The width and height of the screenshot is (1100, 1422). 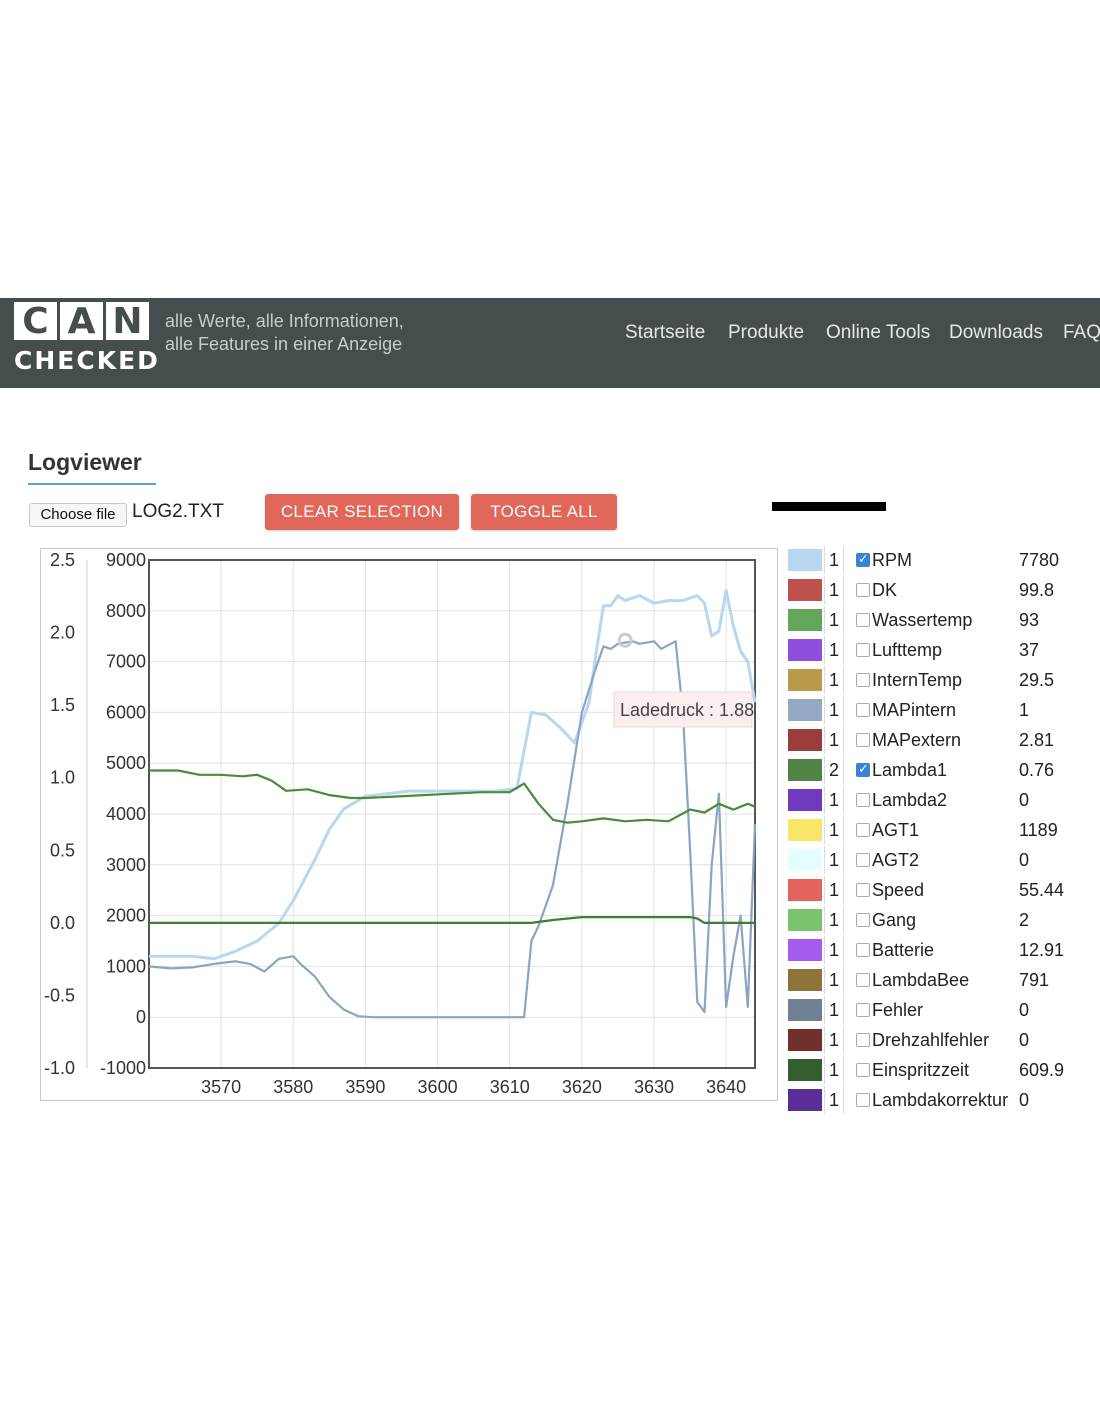 I want to click on legend-row-lambdakorrektur: 1 Lambdakorrektur 0, so click(x=944, y=1100).